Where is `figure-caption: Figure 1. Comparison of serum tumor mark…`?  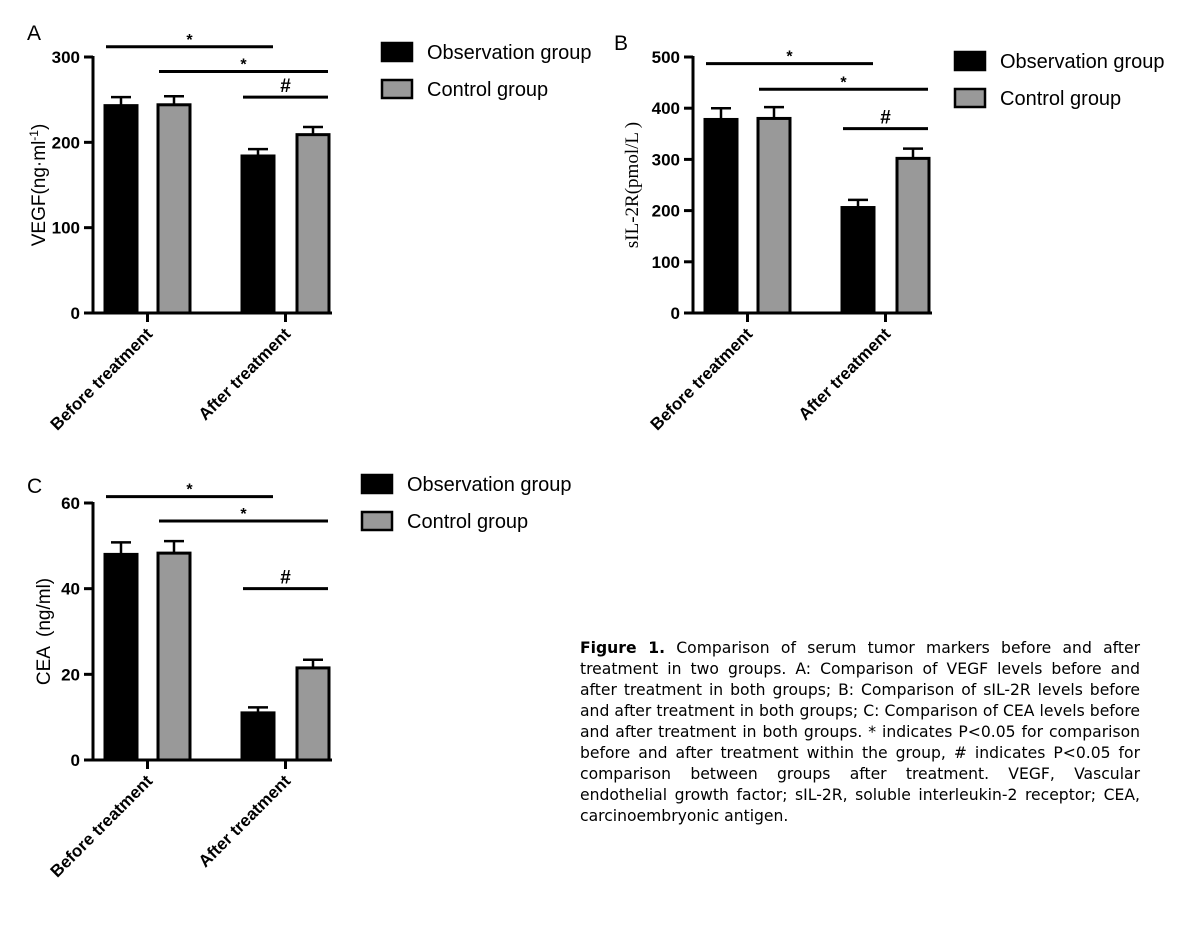
figure-caption: Figure 1. Comparison of serum tumor mark… is located at coordinates (860, 732).